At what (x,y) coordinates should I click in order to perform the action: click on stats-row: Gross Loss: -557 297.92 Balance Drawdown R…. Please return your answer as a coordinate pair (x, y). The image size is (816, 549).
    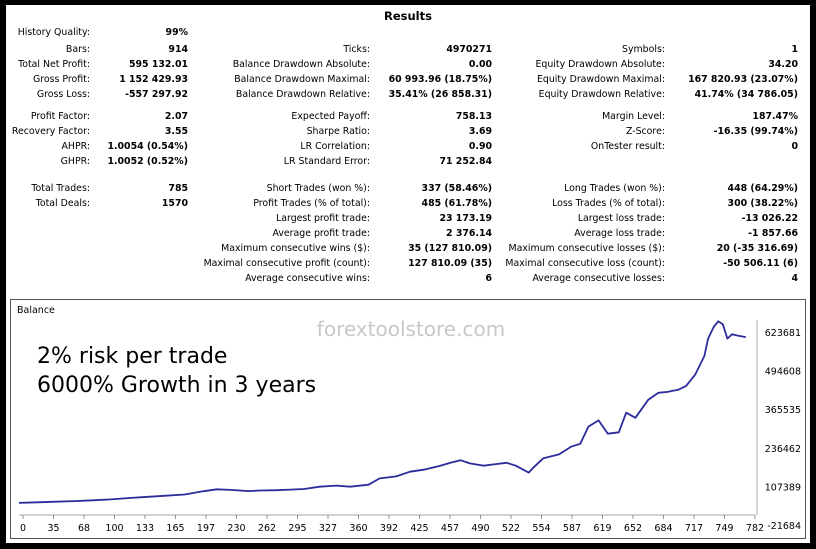
    Looking at the image, I should click on (408, 94).